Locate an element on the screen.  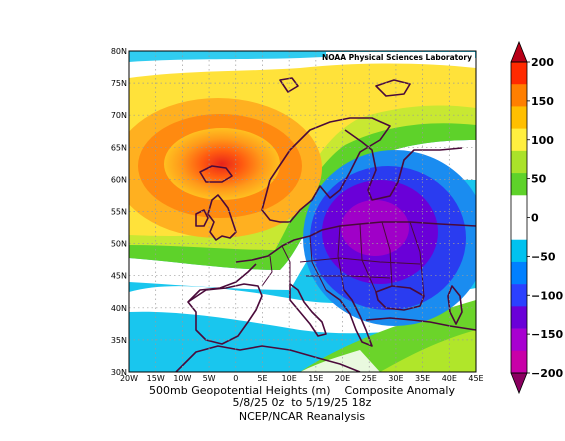
negative-center is located at coordinates (375, 228).